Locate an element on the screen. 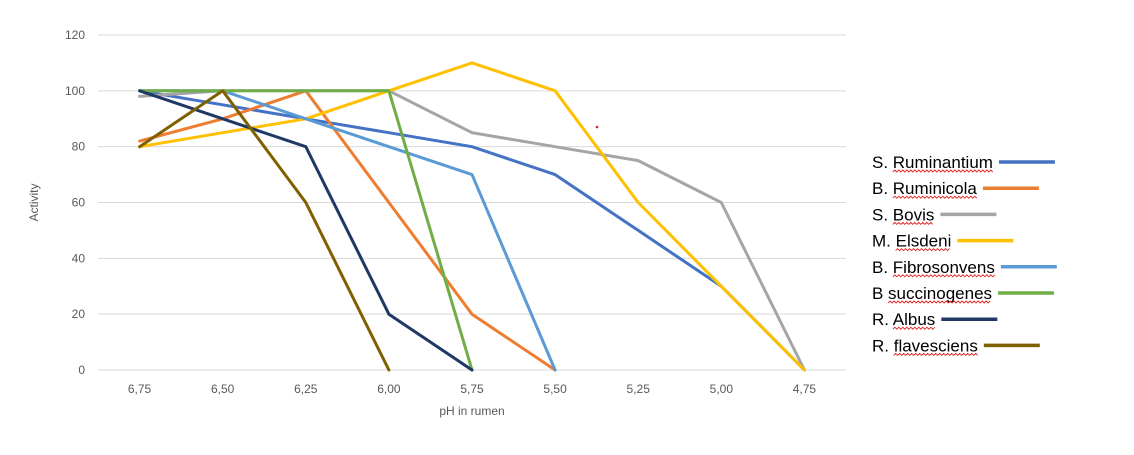  x-tick-label: 6,75 is located at coordinates (140, 389).